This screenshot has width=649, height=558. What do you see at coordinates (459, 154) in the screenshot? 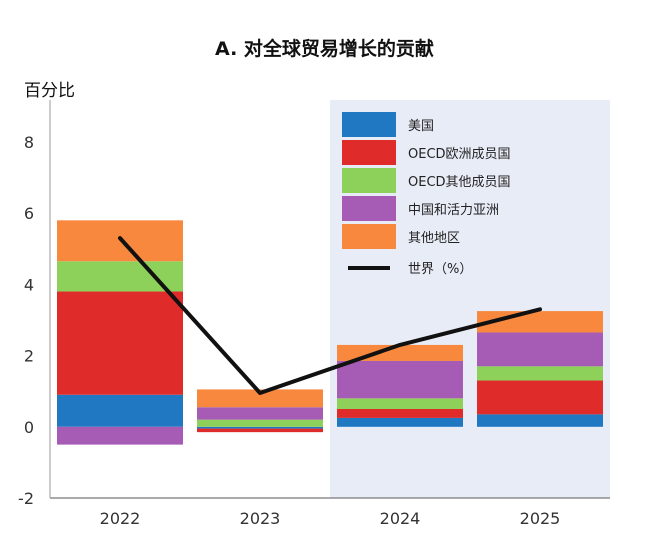
I see `legend-label: OECD欧洲成员国` at bounding box center [459, 154].